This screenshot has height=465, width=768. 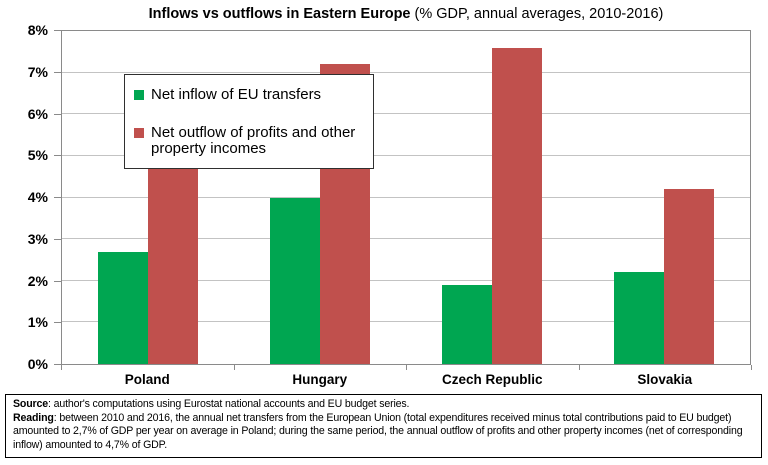 What do you see at coordinates (37, 197) in the screenshot?
I see `y-axis-label: 4%` at bounding box center [37, 197].